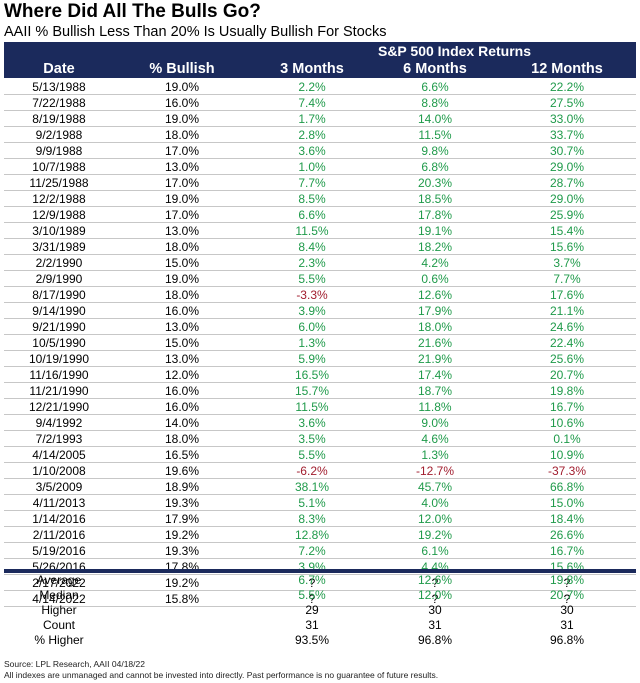 The image size is (640, 683). What do you see at coordinates (59, 247) in the screenshot?
I see `date-cell: 3/31/1989` at bounding box center [59, 247].